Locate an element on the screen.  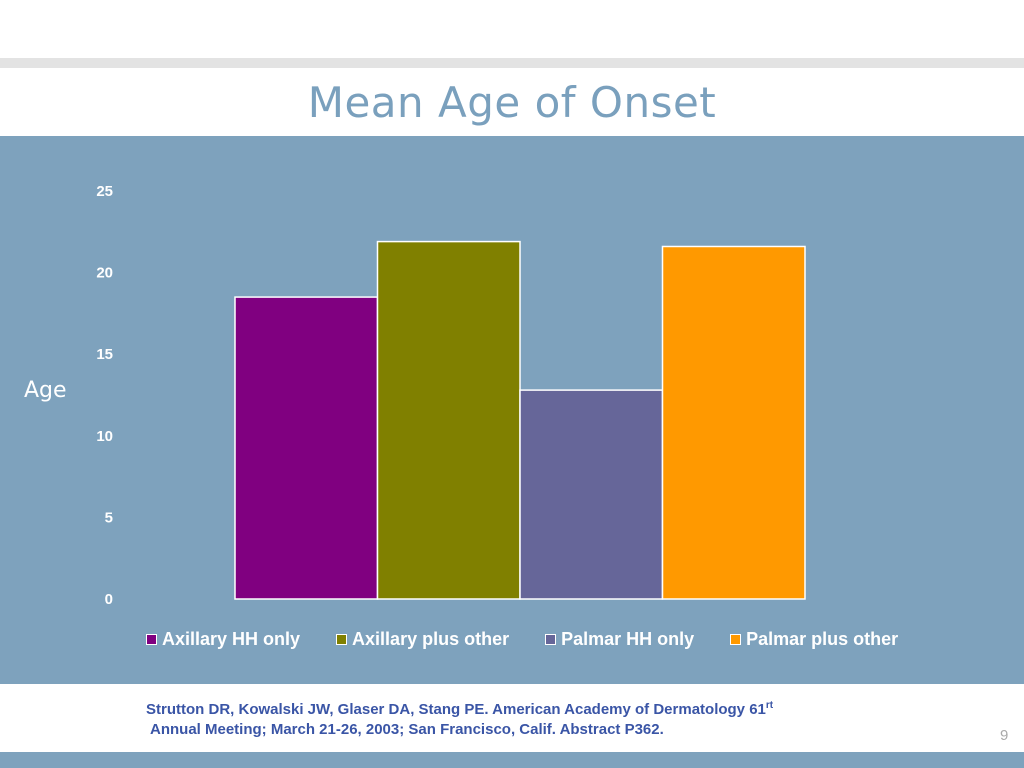
bottom-band is located at coordinates (512, 760).